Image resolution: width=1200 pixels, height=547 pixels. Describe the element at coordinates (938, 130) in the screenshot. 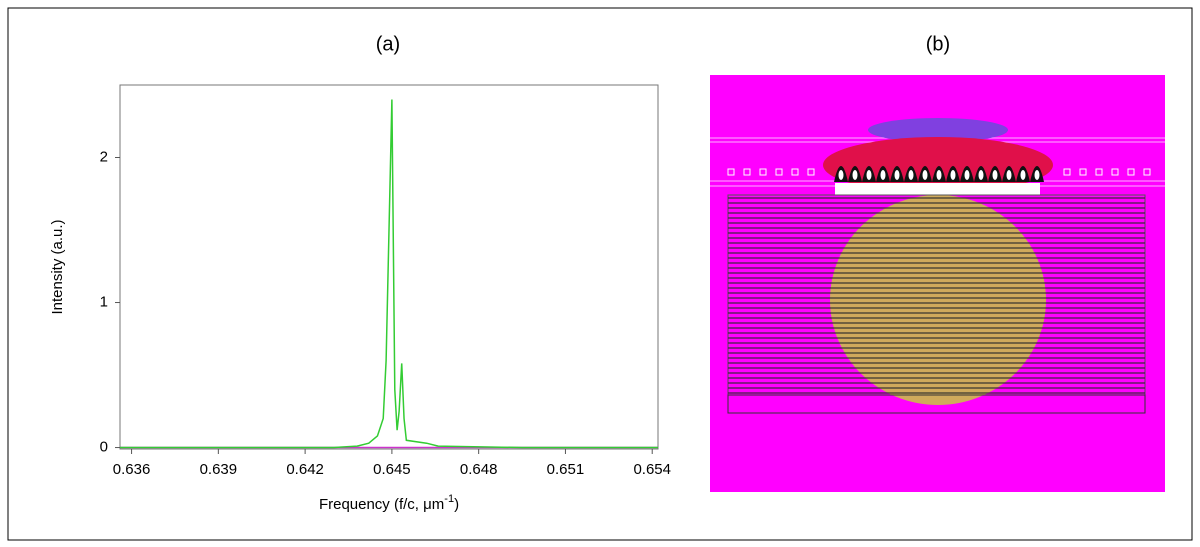

I see `field-lobe` at that location.